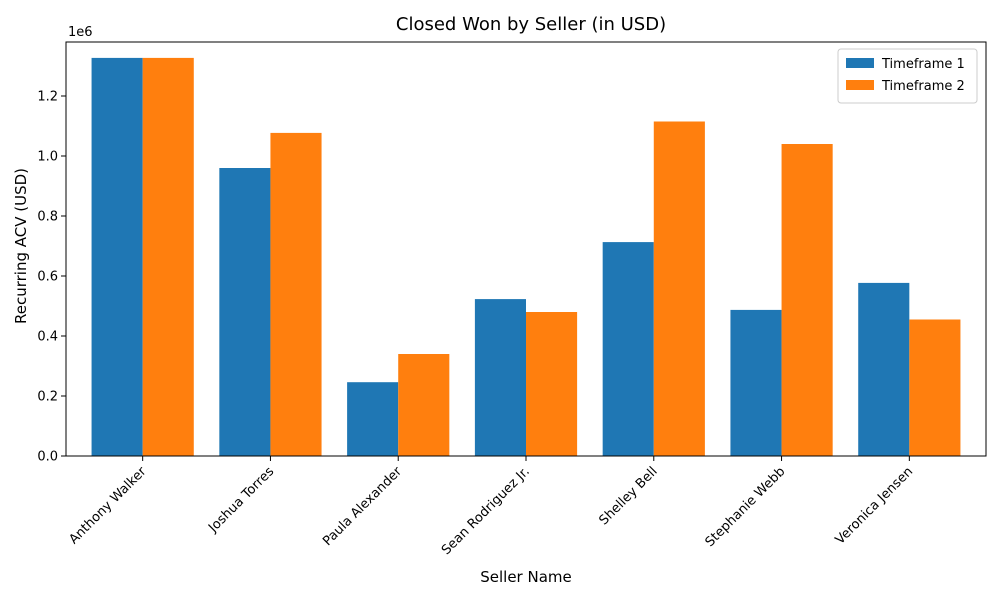  What do you see at coordinates (47, 157) in the screenshot?
I see `y-tick-label: 1.0` at bounding box center [47, 157].